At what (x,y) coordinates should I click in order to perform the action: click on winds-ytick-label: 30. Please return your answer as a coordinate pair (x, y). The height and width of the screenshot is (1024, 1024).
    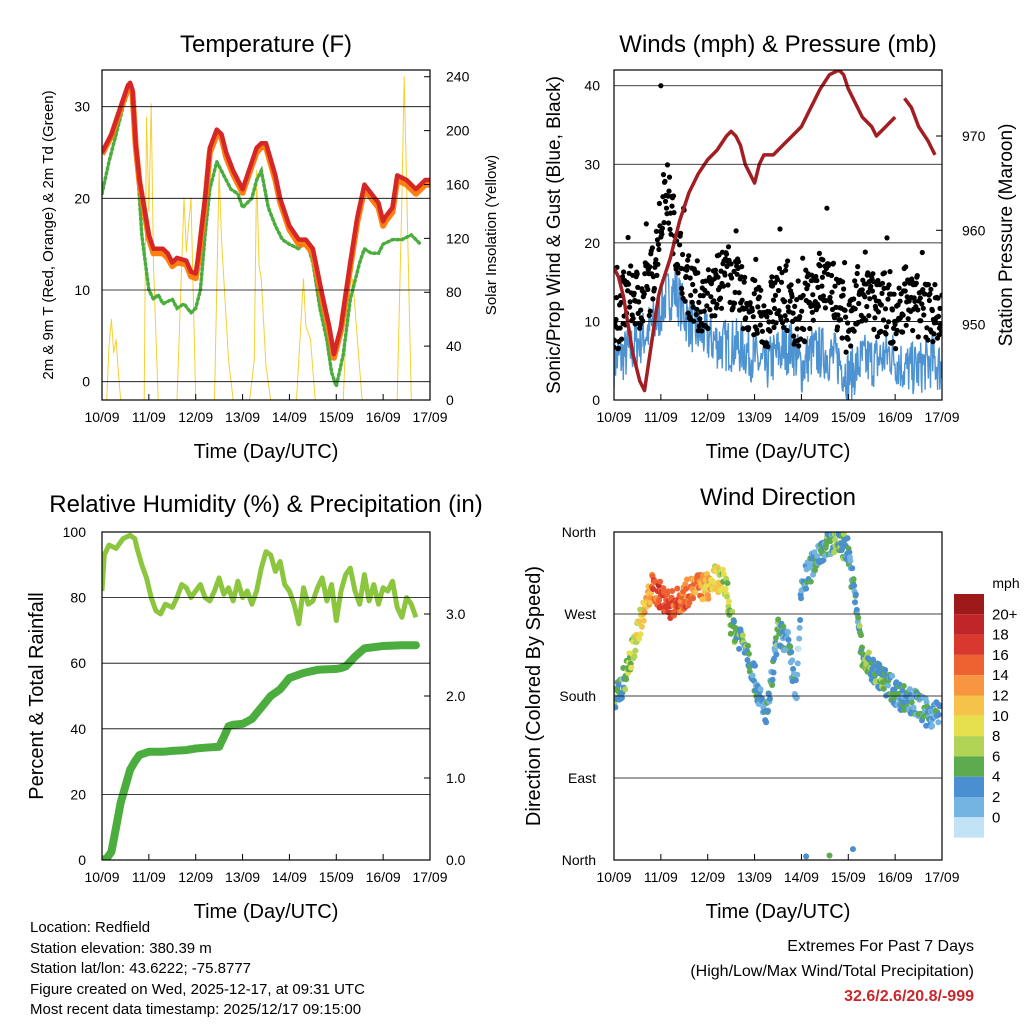
    Looking at the image, I should click on (592, 164).